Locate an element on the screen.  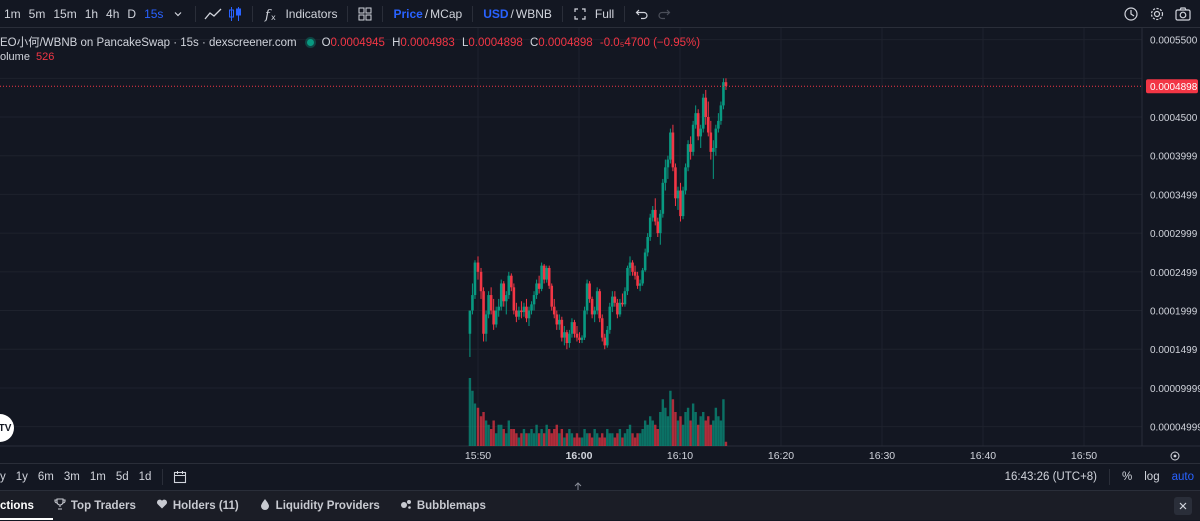
wbnb-toggle: WBNB is located at coordinates (533, 13).